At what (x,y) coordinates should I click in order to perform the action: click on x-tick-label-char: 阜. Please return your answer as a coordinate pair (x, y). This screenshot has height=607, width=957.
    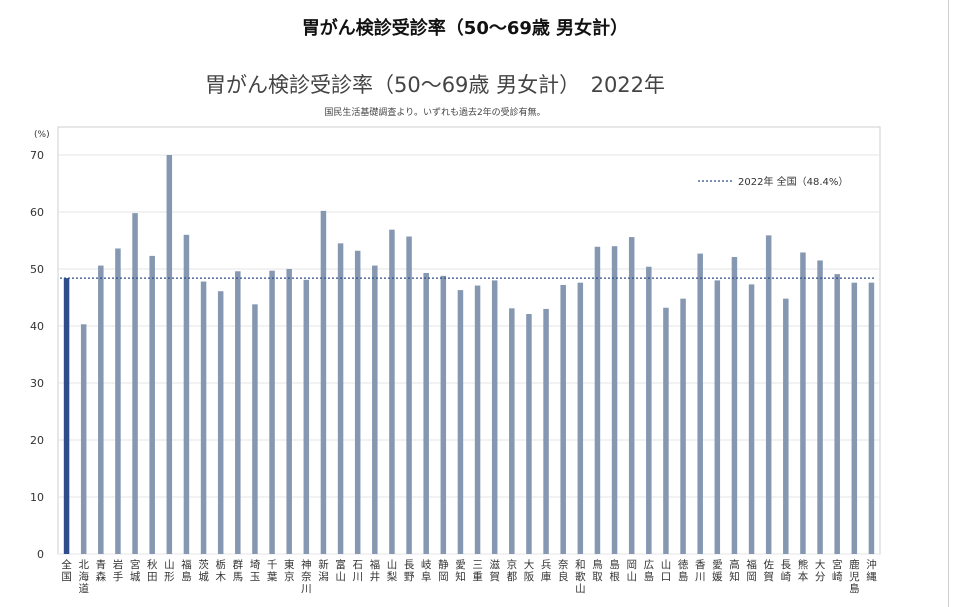
    Looking at the image, I should click on (426, 576).